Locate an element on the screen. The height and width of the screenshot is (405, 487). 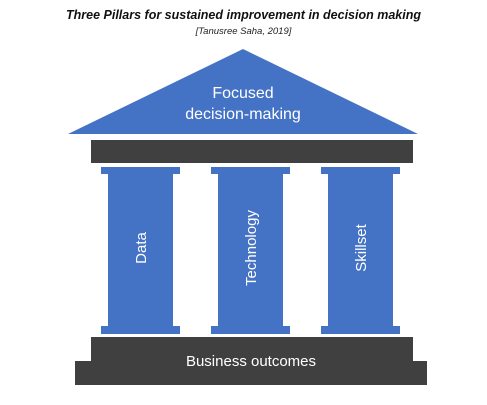
pillar-technology-capital is located at coordinates (250, 170).